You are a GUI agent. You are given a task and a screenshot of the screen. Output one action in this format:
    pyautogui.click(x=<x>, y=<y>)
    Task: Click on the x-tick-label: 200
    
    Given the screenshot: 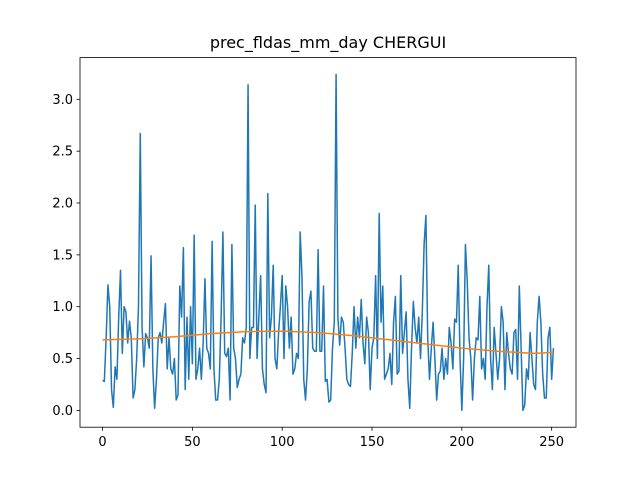 What is the action you would take?
    pyautogui.click(x=461, y=442)
    